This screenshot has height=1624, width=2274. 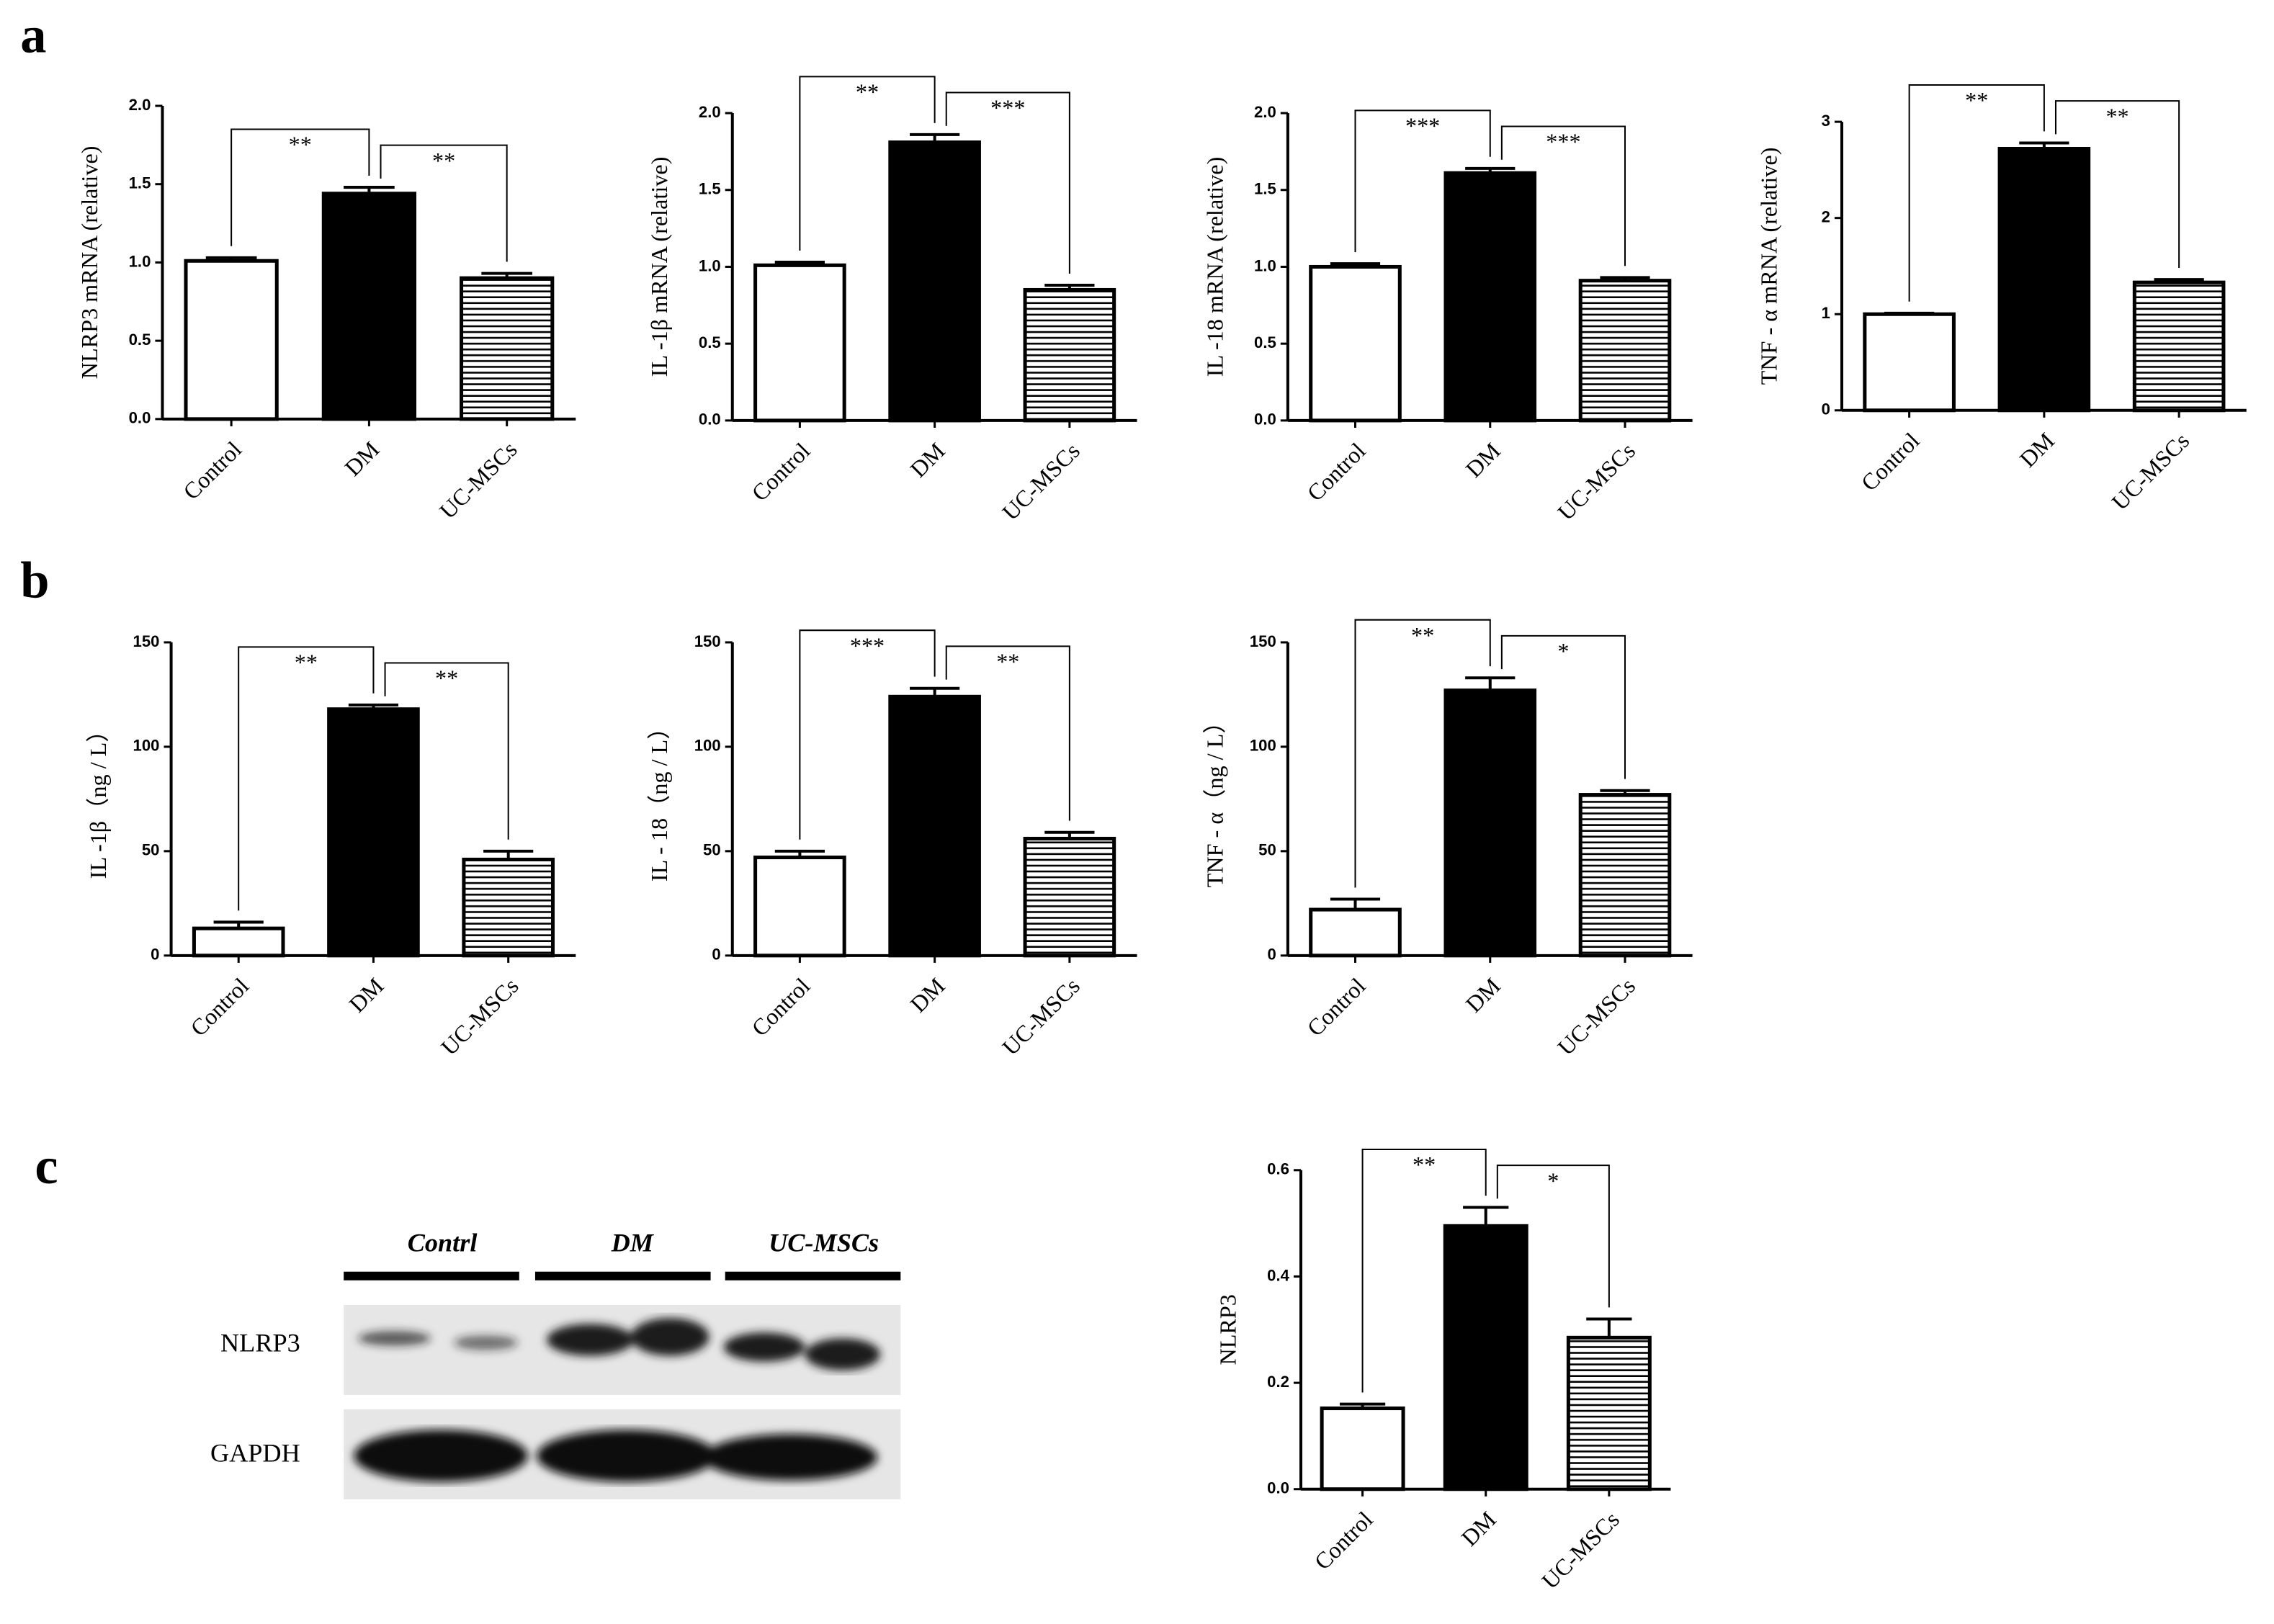 I want to click on blot-group: DM, so click(x=633, y=1243).